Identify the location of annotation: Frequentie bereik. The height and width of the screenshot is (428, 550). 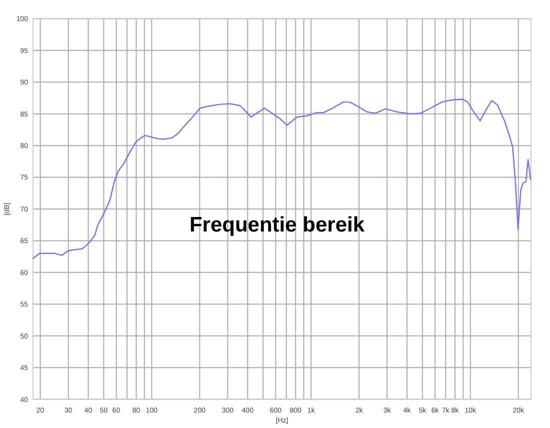
(277, 225).